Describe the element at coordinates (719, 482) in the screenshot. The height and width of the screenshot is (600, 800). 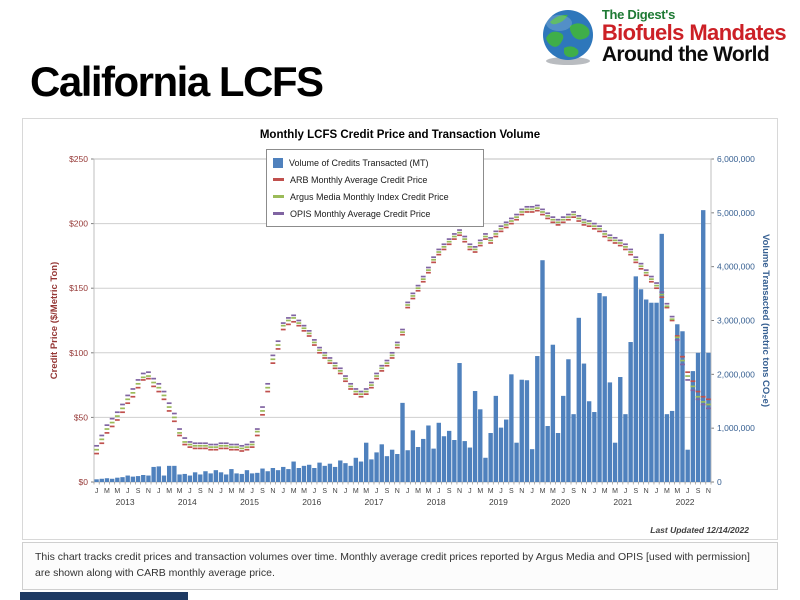
I see `svg-text: 0` at that location.